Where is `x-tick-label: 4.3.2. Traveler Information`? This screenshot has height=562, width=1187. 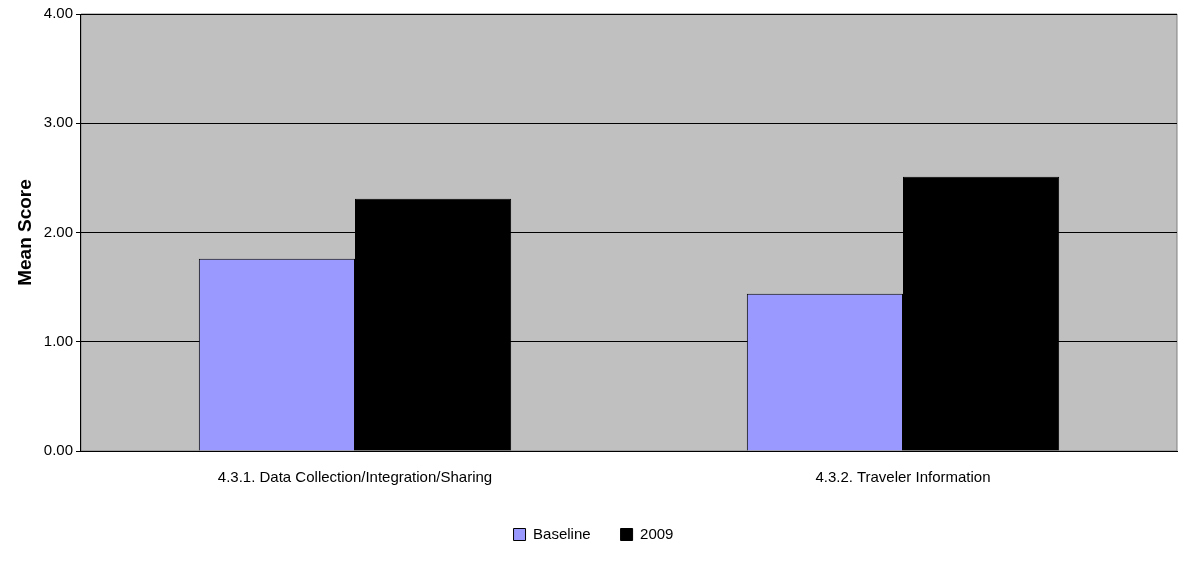
x-tick-label: 4.3.2. Traveler Information is located at coordinates (903, 477).